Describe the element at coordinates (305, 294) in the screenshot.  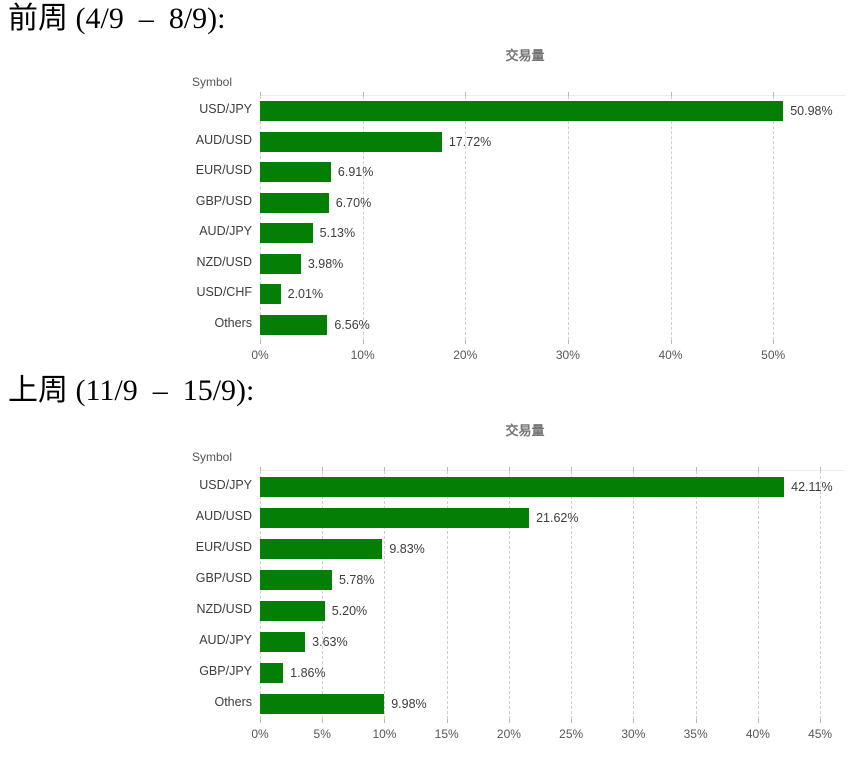
I see `bar-value-label: 2.01%` at that location.